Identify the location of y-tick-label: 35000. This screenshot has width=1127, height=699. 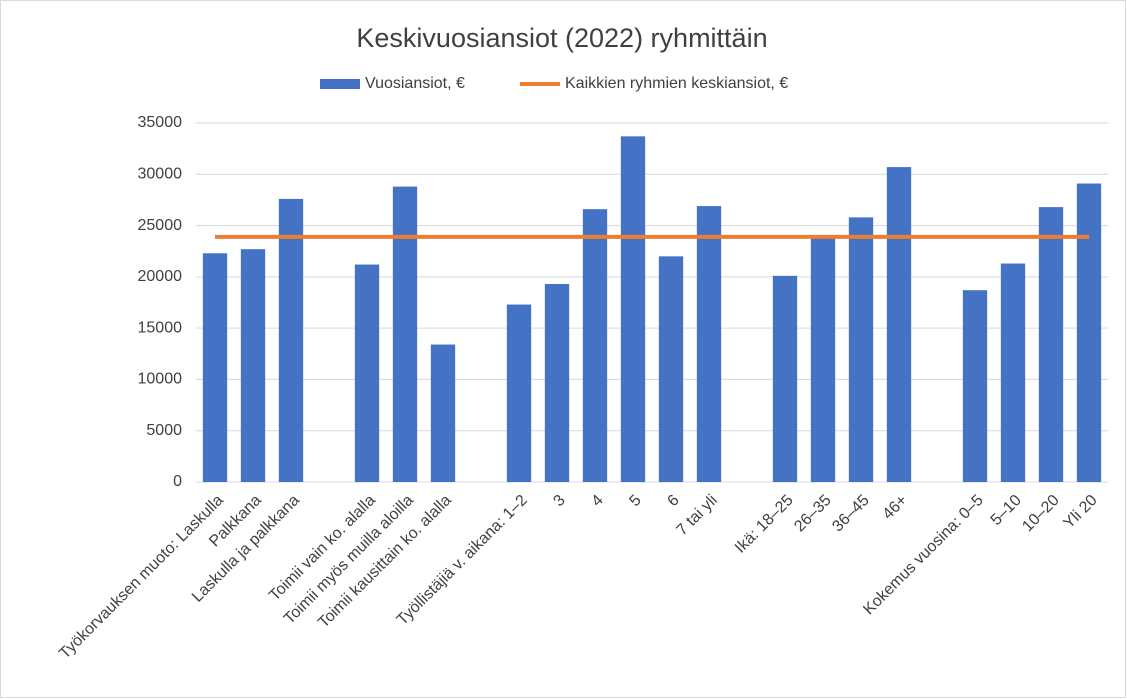
(160, 122).